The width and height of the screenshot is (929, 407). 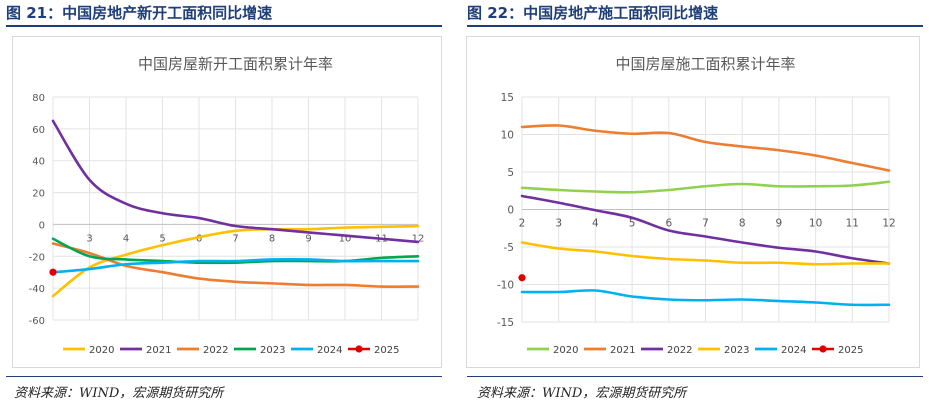 What do you see at coordinates (37, 289) in the screenshot?
I see `y-tick-label: -40` at bounding box center [37, 289].